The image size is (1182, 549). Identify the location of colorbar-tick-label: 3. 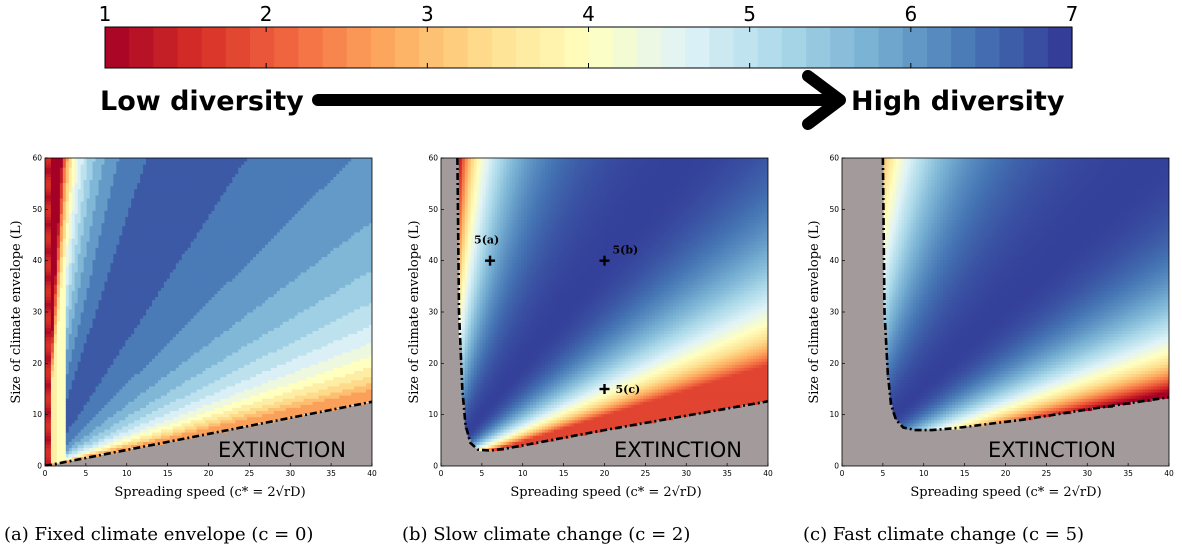
(427, 14).